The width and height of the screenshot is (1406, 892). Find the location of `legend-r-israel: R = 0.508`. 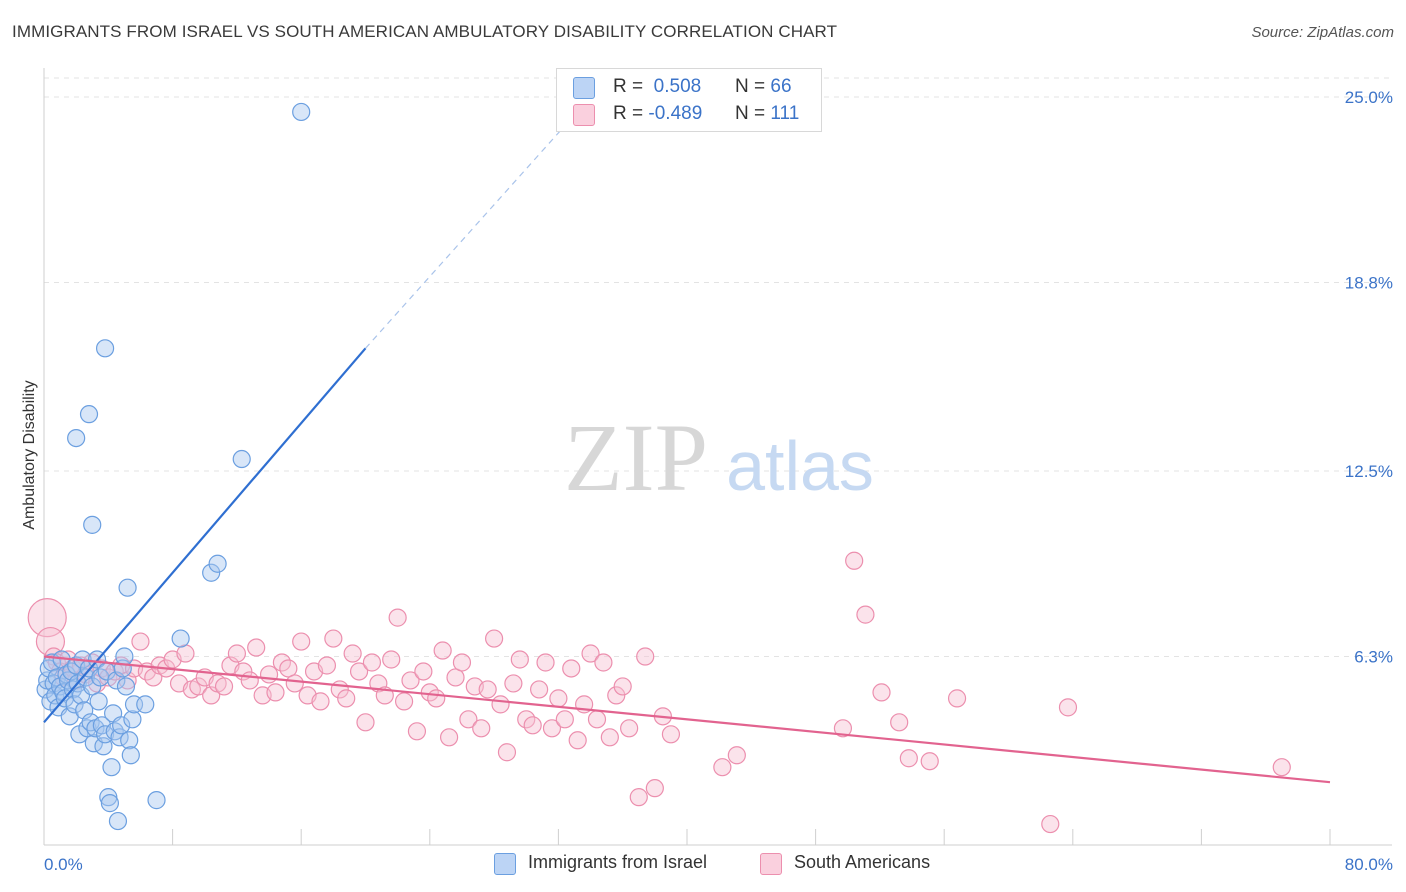

legend-r-israel: R = 0.508 is located at coordinates (657, 86).